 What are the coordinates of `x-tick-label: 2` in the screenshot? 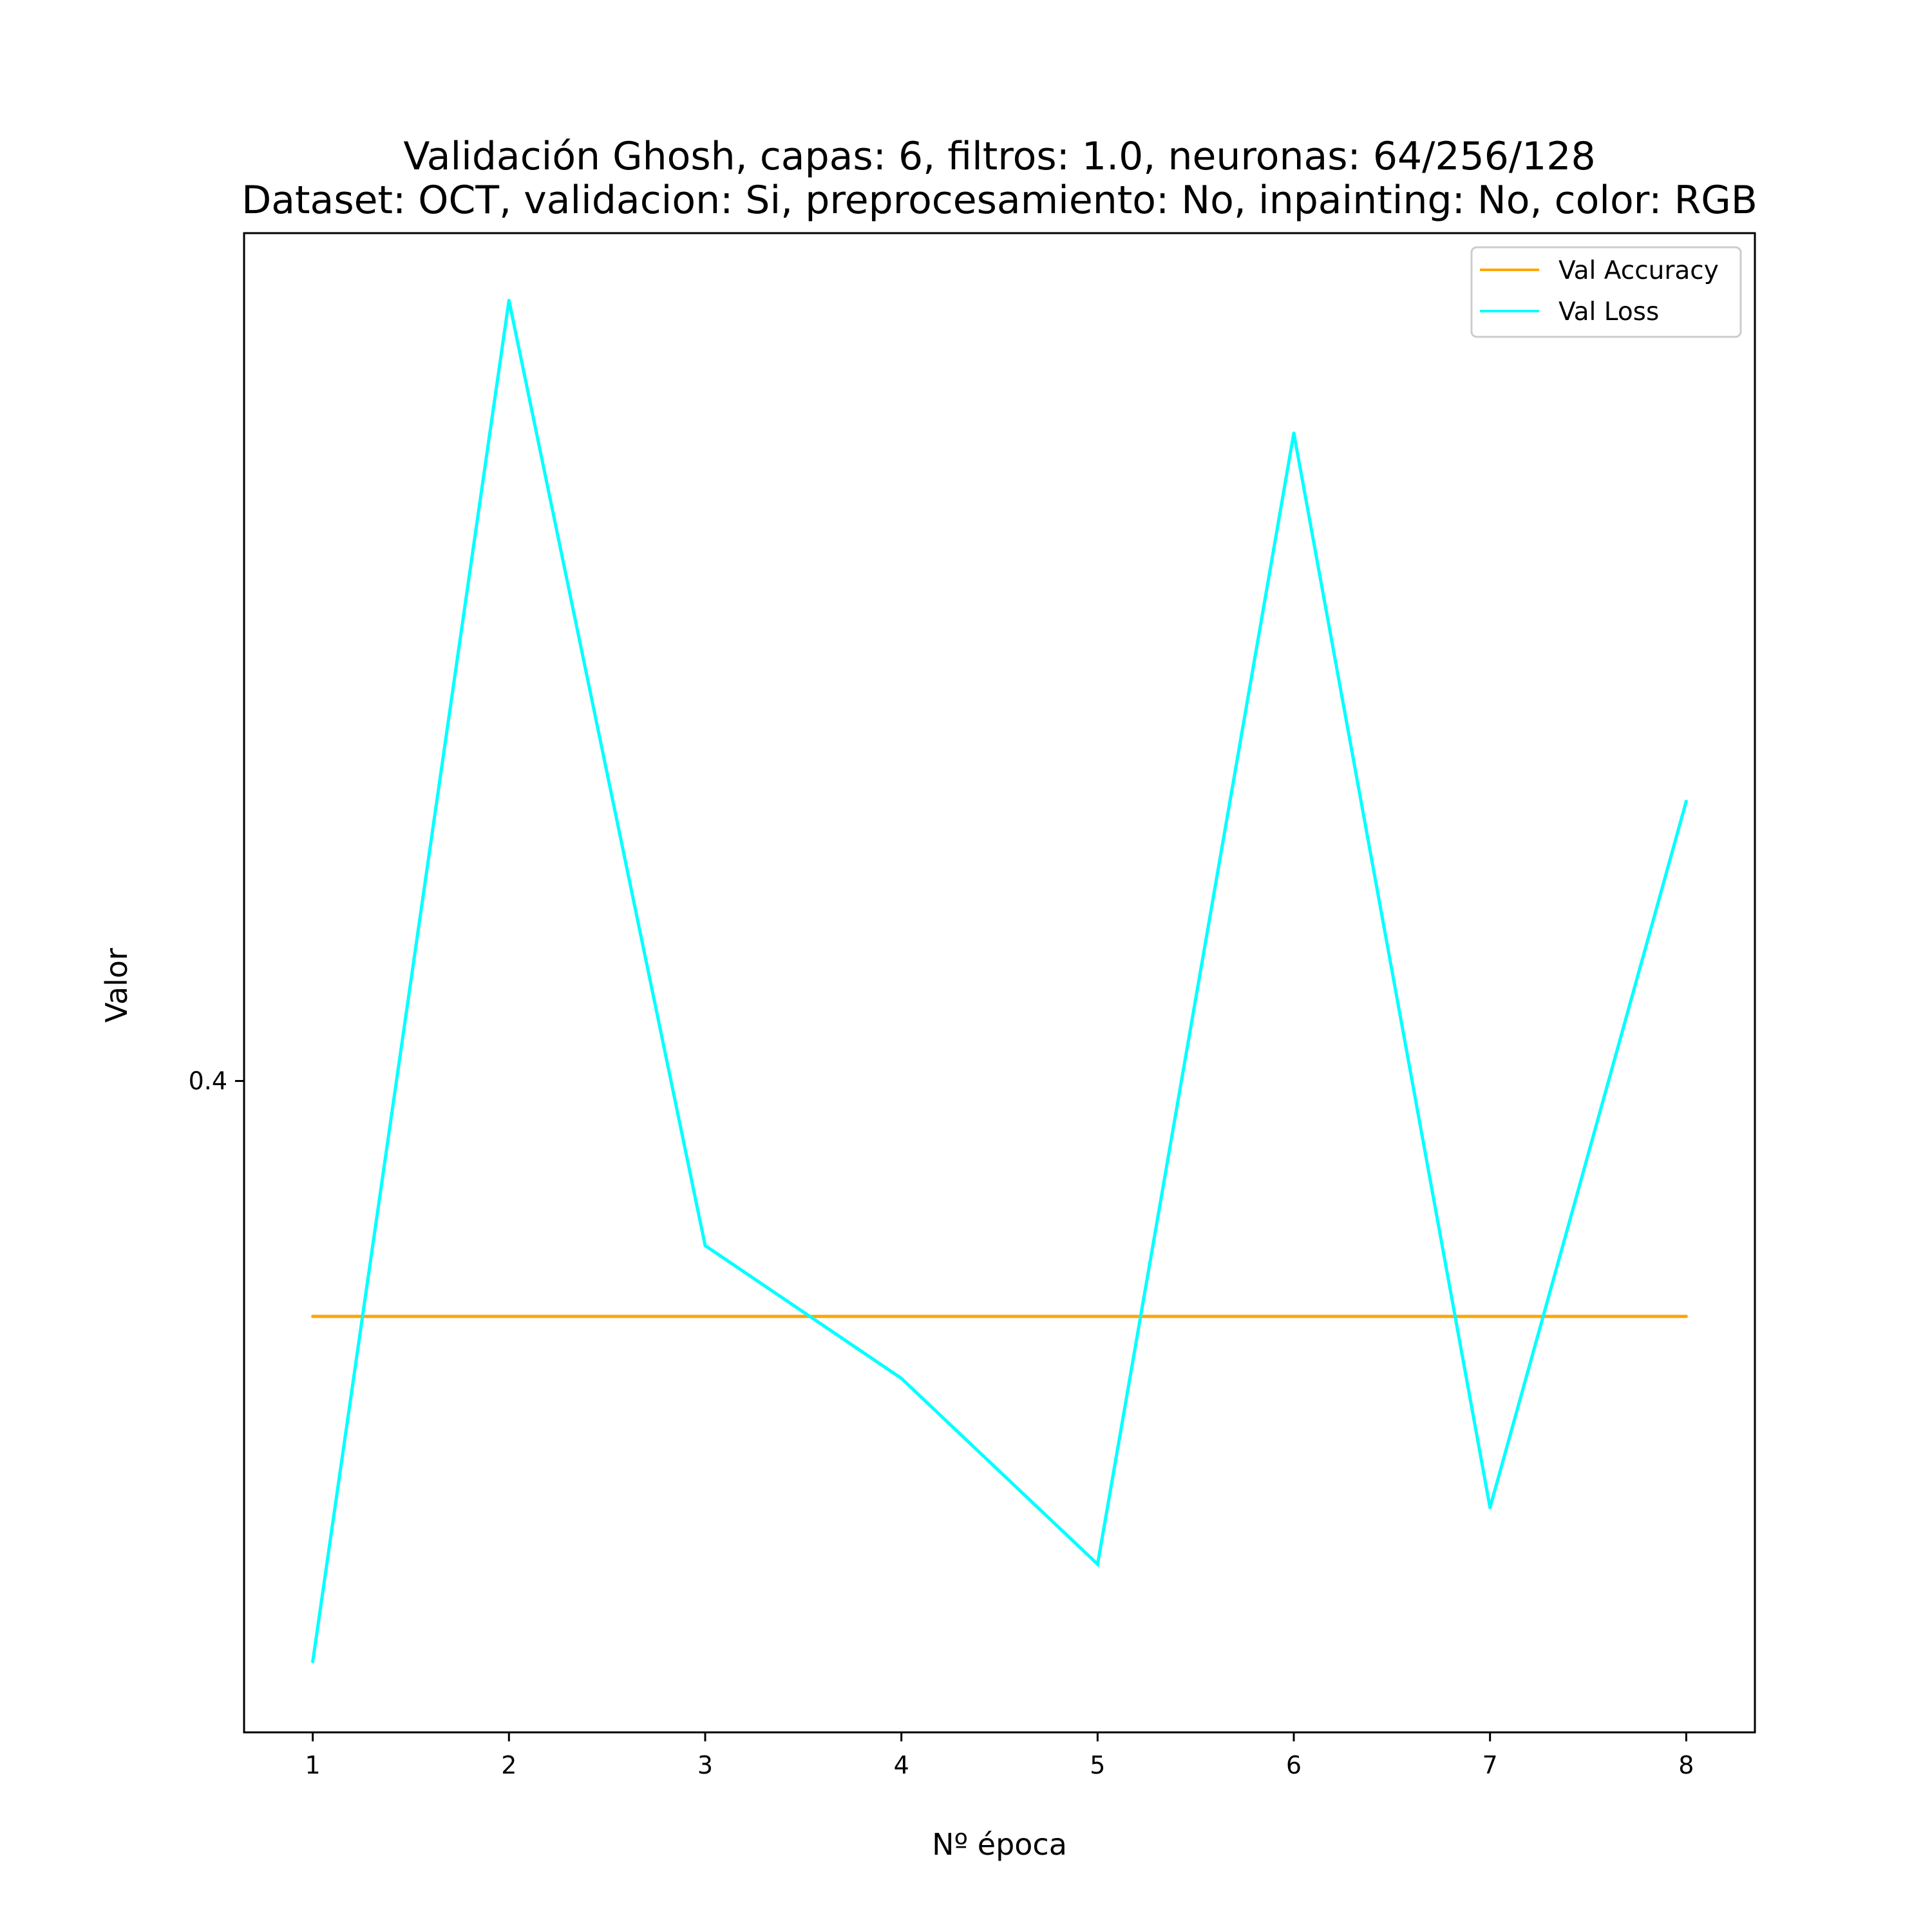 It's located at (509, 1765).